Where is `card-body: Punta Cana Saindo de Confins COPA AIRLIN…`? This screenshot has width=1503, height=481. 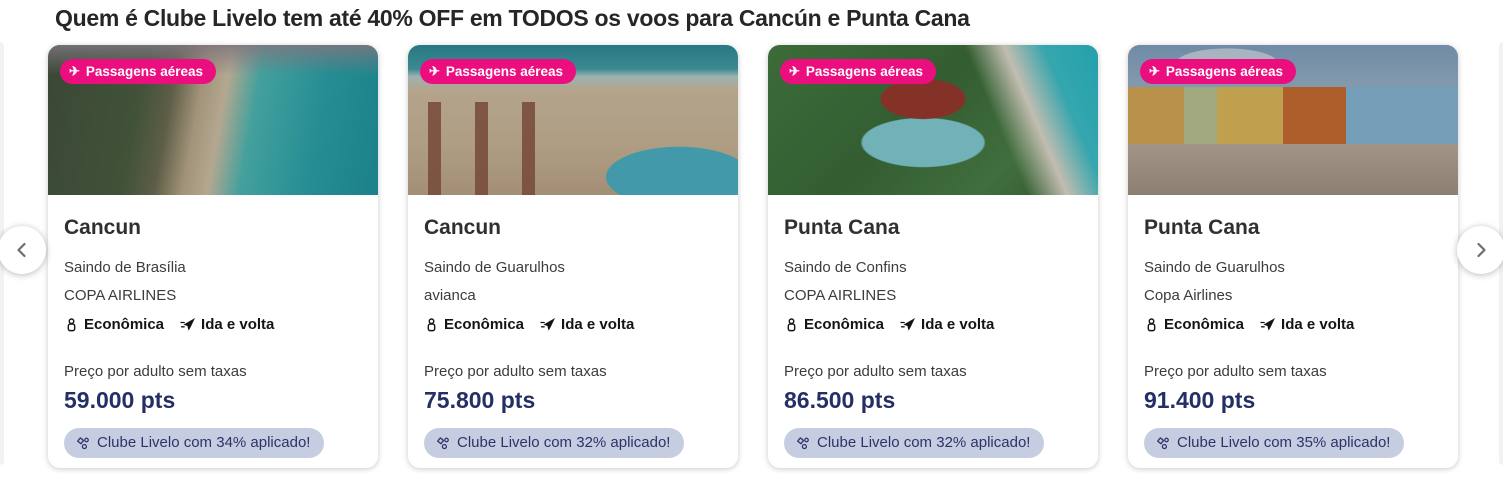
card-body: Punta Cana Saindo de Confins COPA AIRLIN… is located at coordinates (933, 331).